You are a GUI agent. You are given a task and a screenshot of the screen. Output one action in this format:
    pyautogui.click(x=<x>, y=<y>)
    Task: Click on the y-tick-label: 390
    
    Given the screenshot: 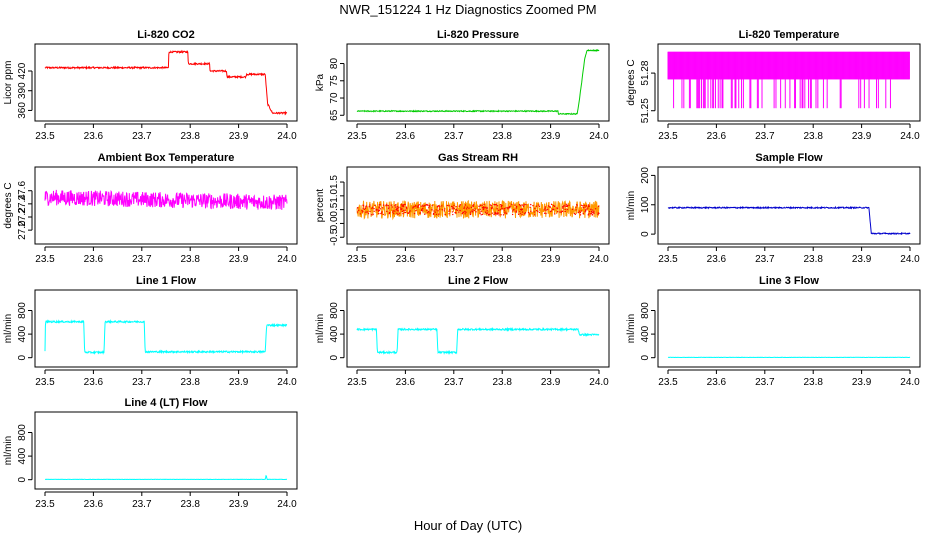 What is the action you would take?
    pyautogui.click(x=22, y=90)
    